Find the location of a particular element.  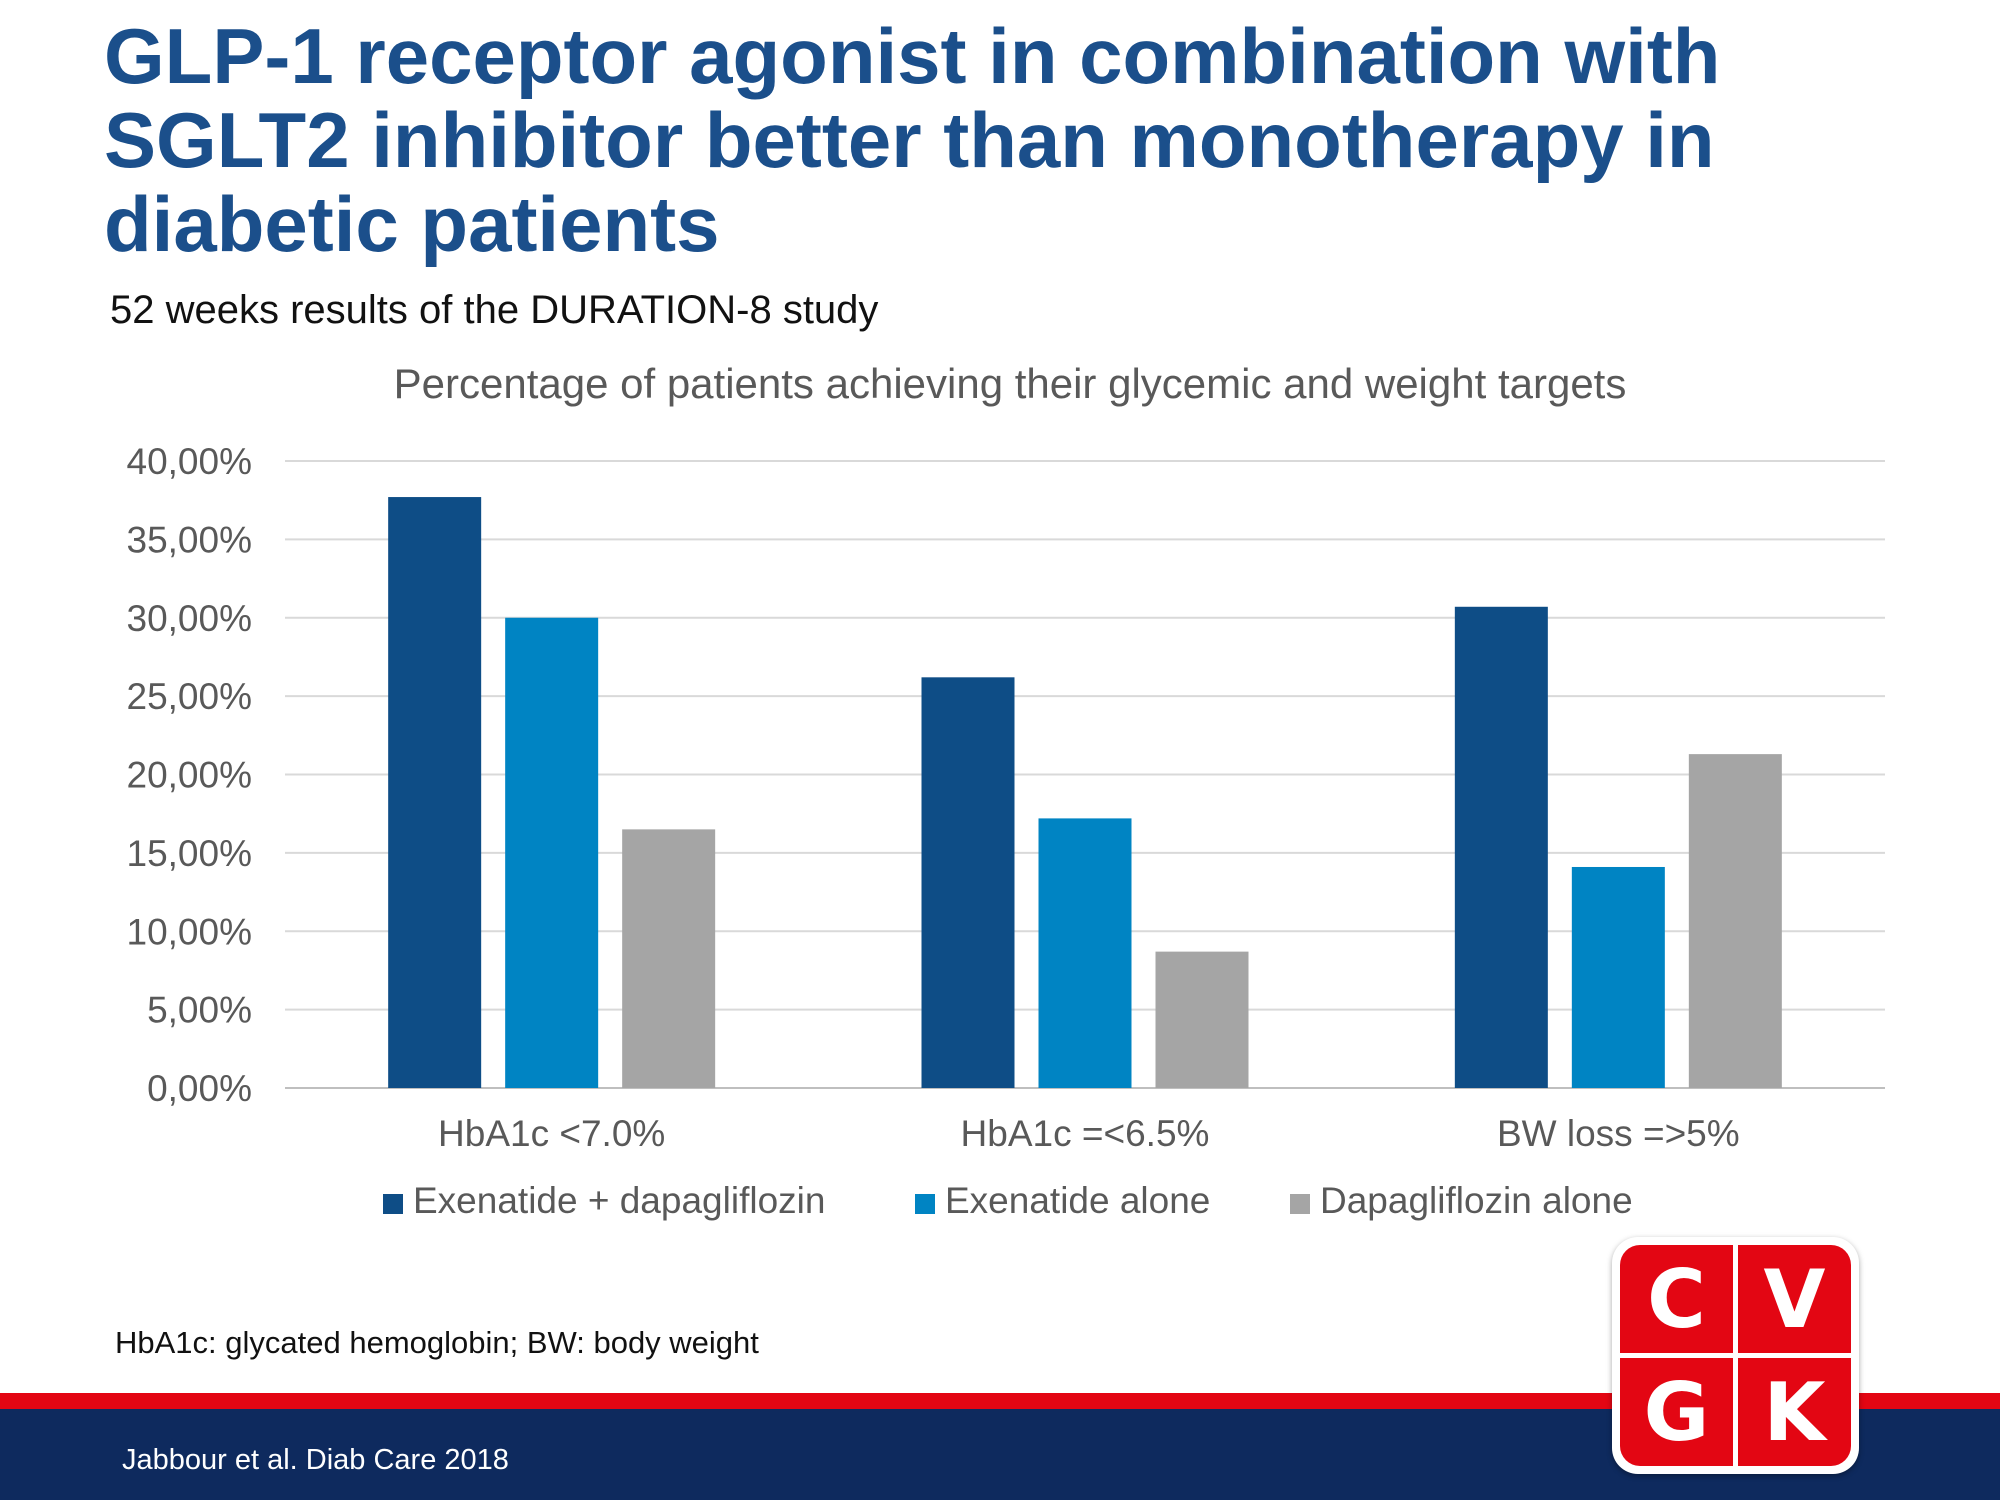

logo-letter-g: G is located at coordinates (1676, 1412).